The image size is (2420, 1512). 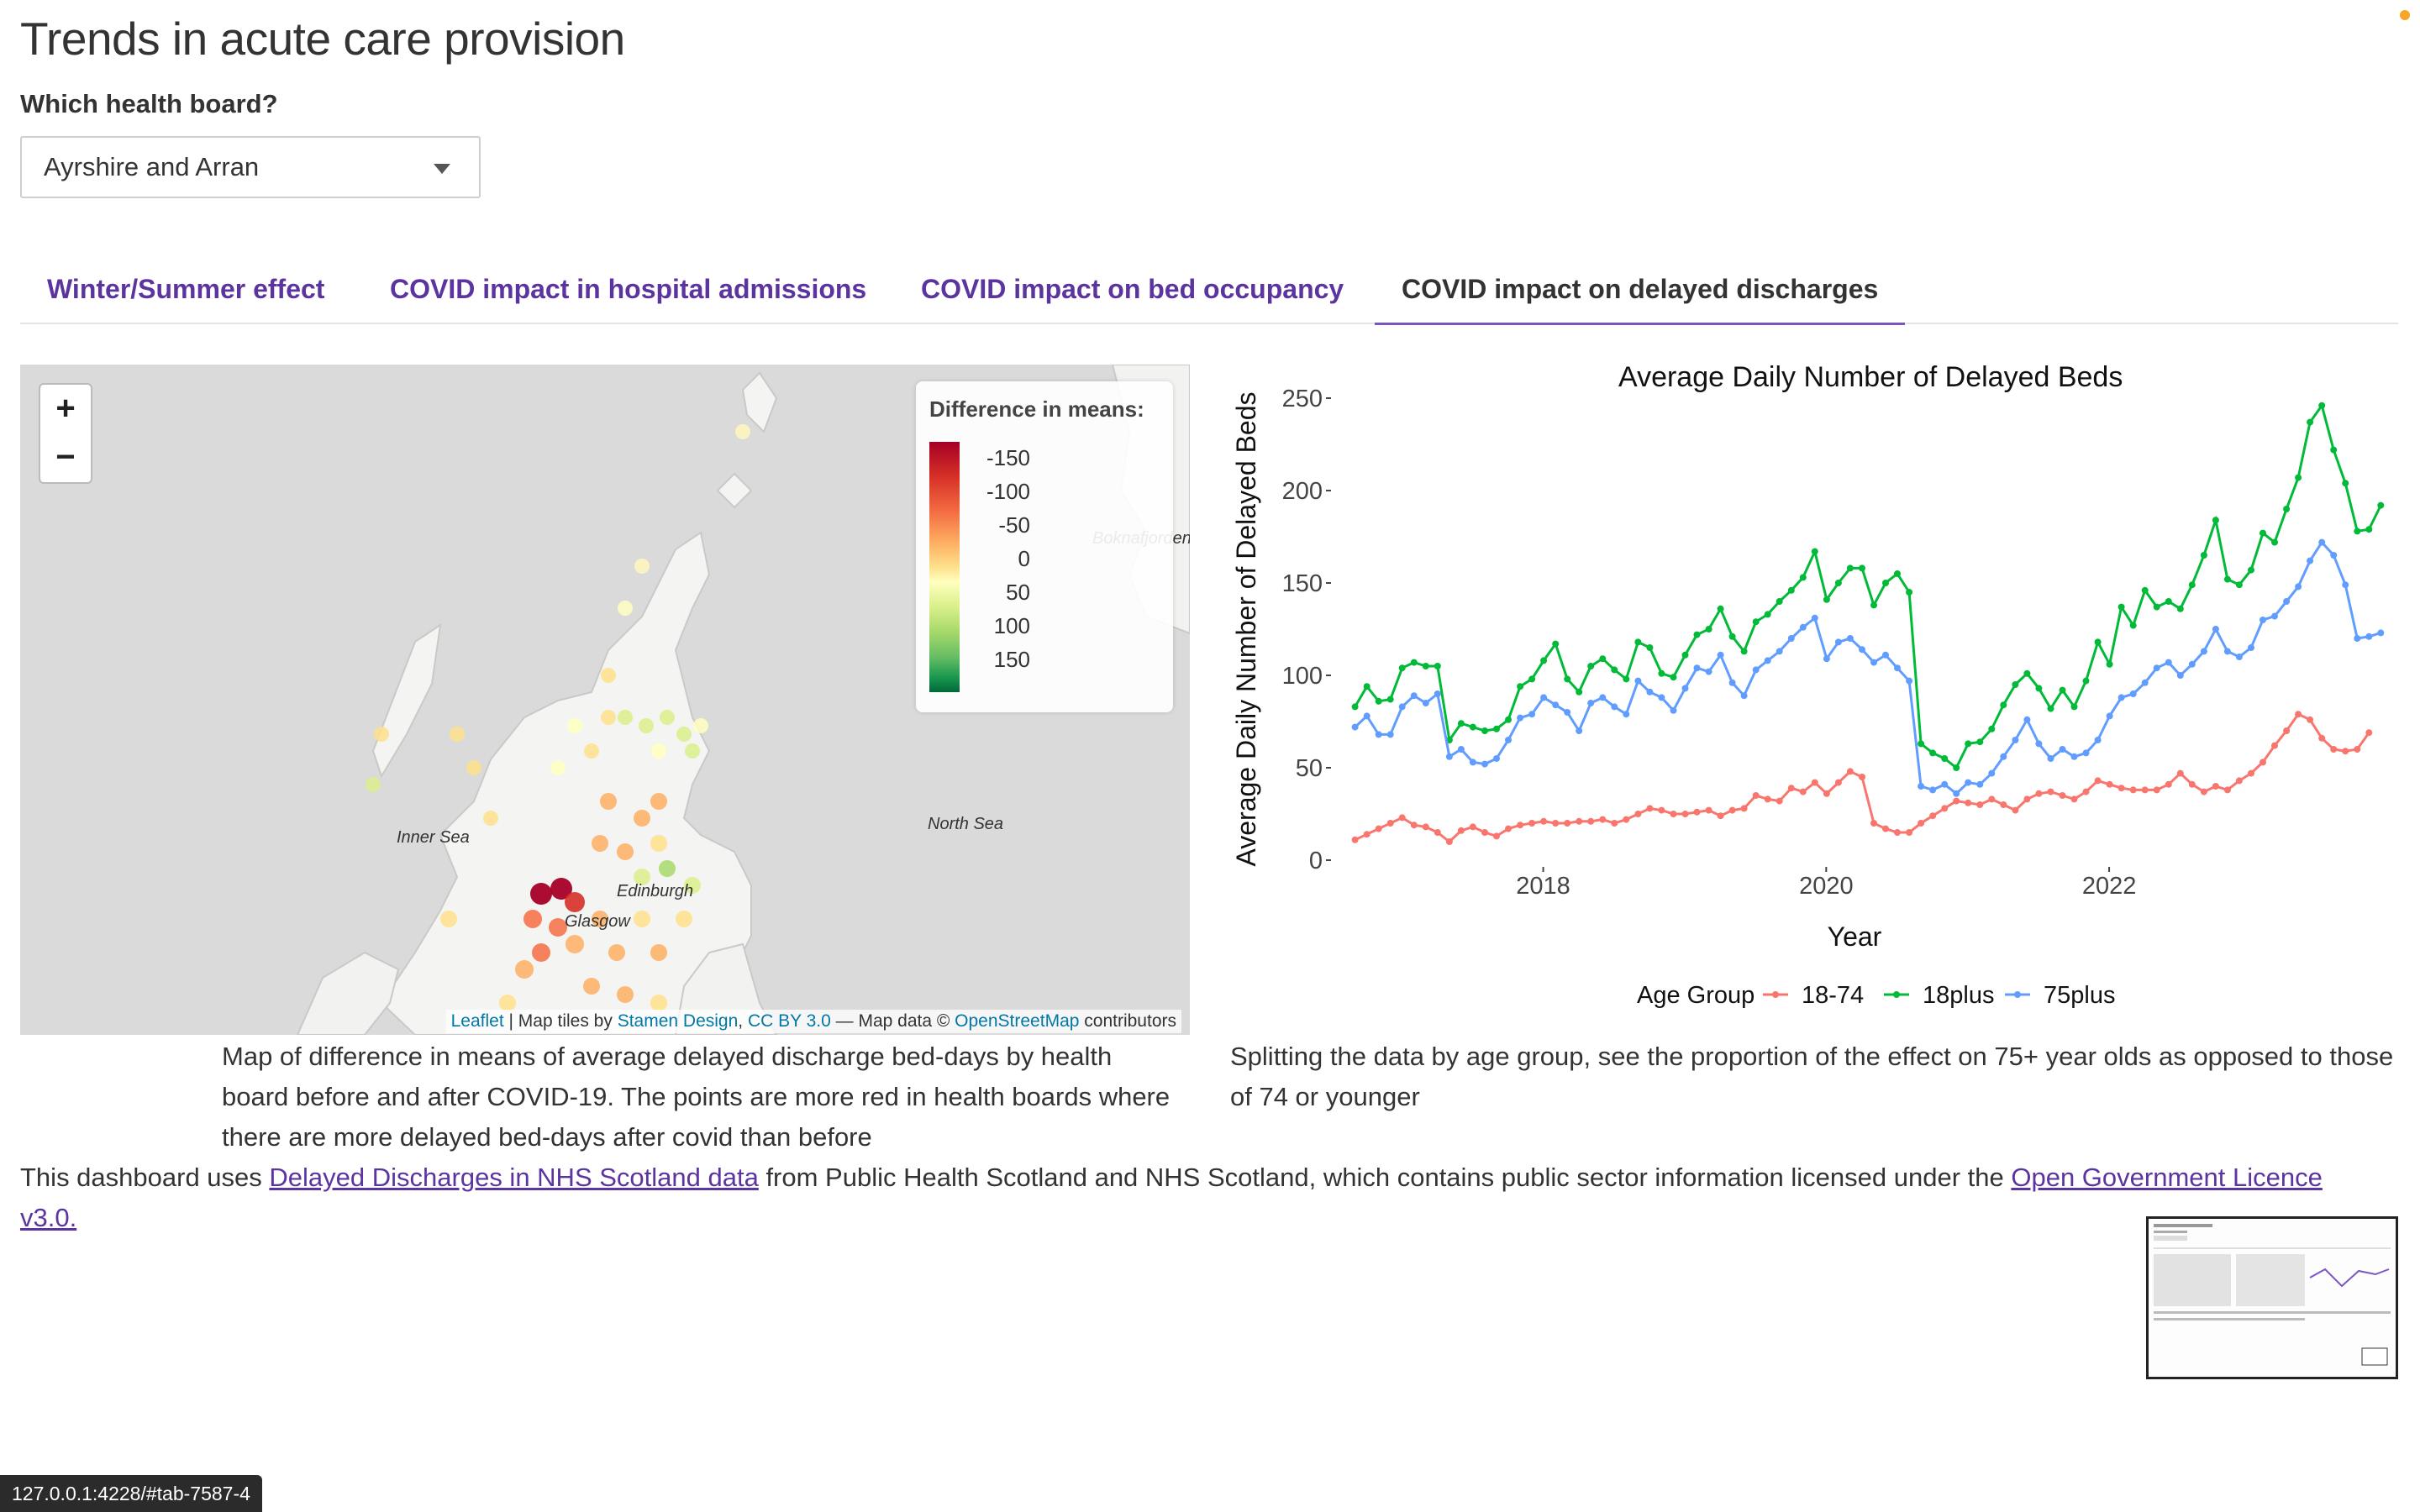 What do you see at coordinates (514, 1177) in the screenshot?
I see `data-source-link: Delayed Discharges in NHS Scotland data` at bounding box center [514, 1177].